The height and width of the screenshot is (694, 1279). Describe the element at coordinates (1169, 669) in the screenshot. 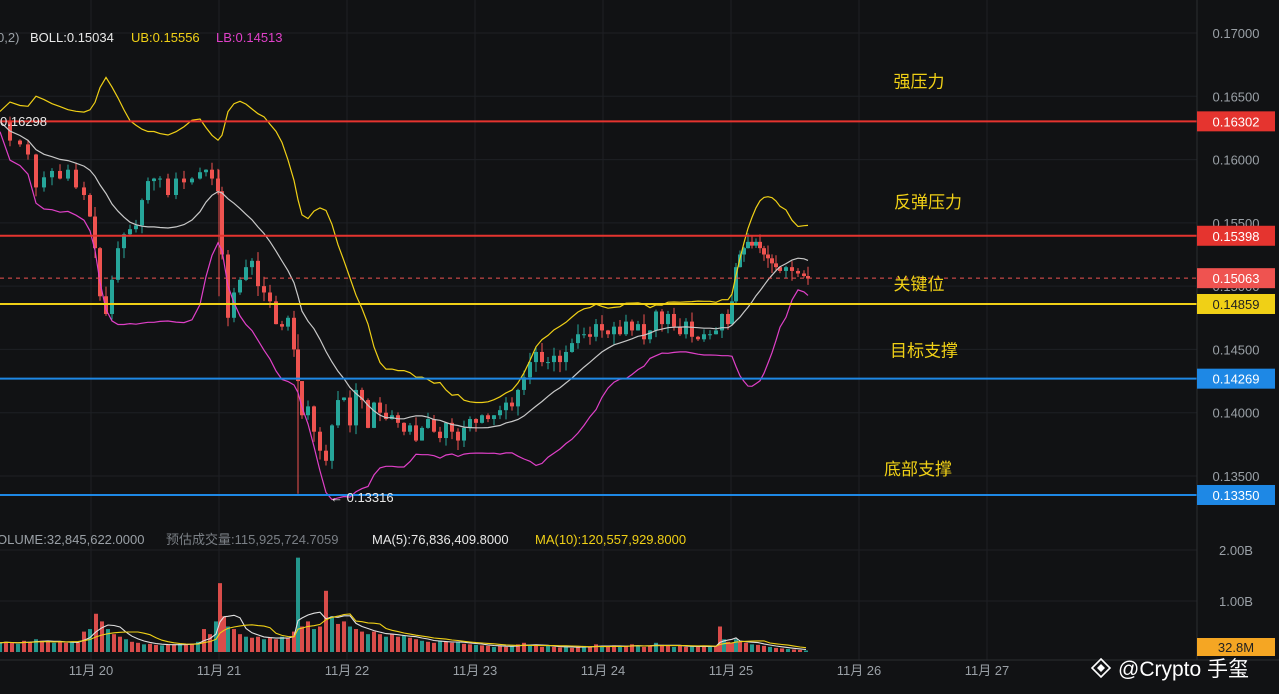

I see `watermark: @Crypto 手玺` at that location.